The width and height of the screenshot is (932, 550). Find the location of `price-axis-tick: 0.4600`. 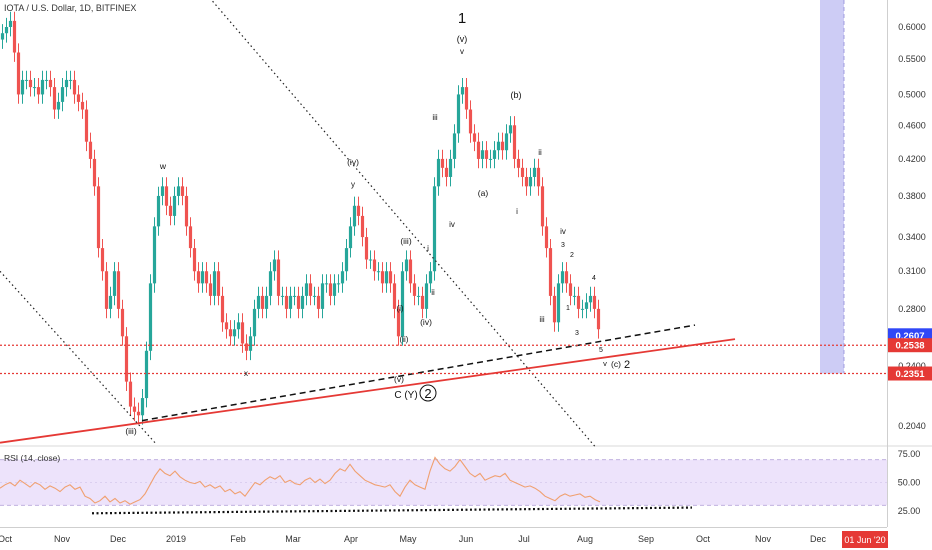

price-axis-tick: 0.4600 is located at coordinates (912, 125).